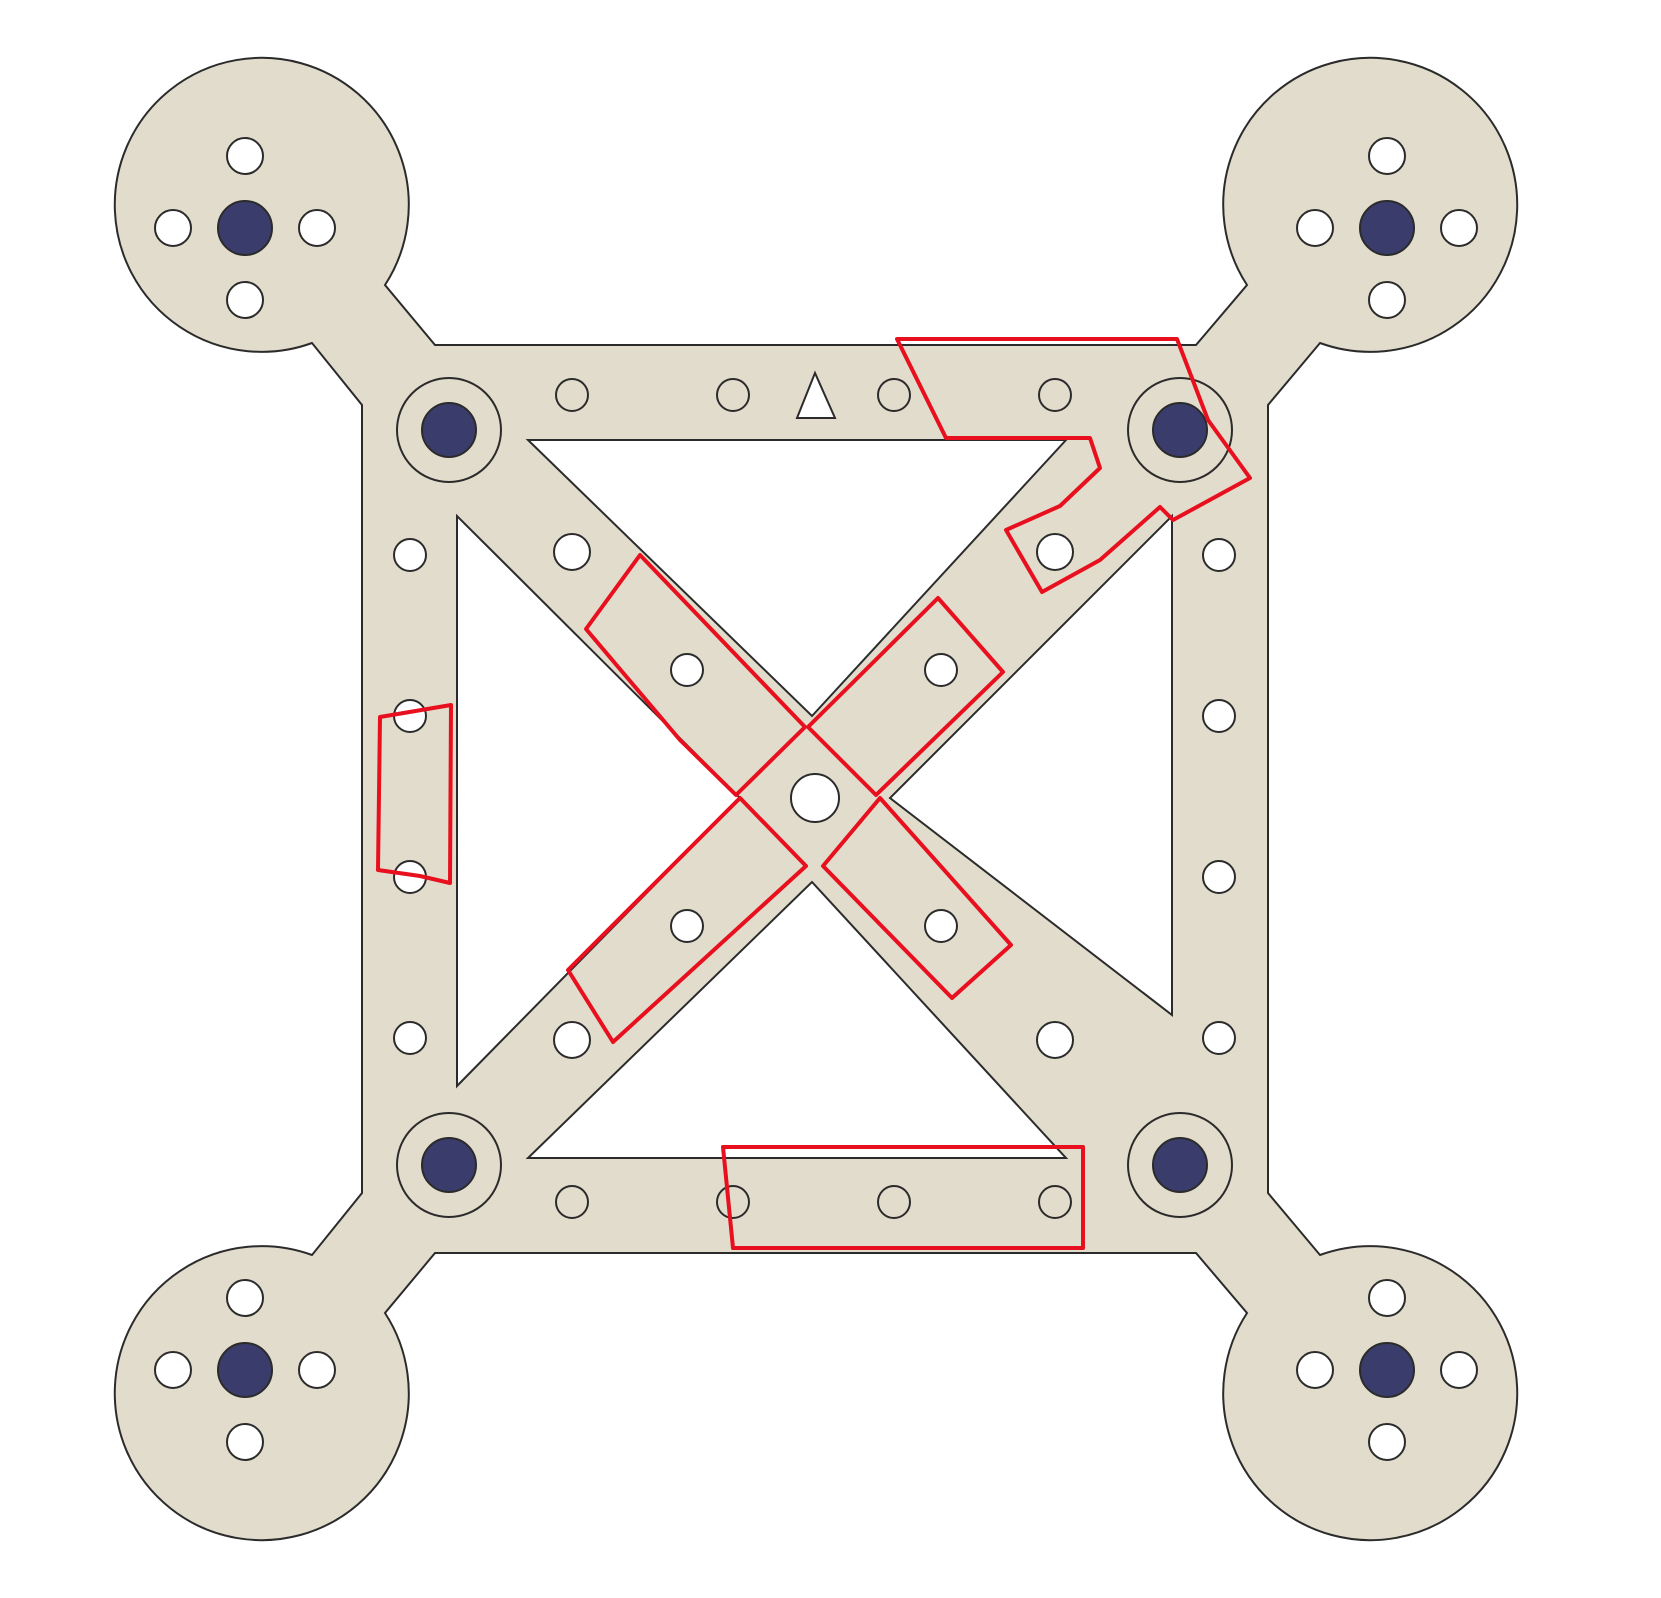 This screenshot has height=1598, width=1661. Describe the element at coordinates (245, 156) in the screenshot. I see `motor-mount-hole-top-left-n` at that location.